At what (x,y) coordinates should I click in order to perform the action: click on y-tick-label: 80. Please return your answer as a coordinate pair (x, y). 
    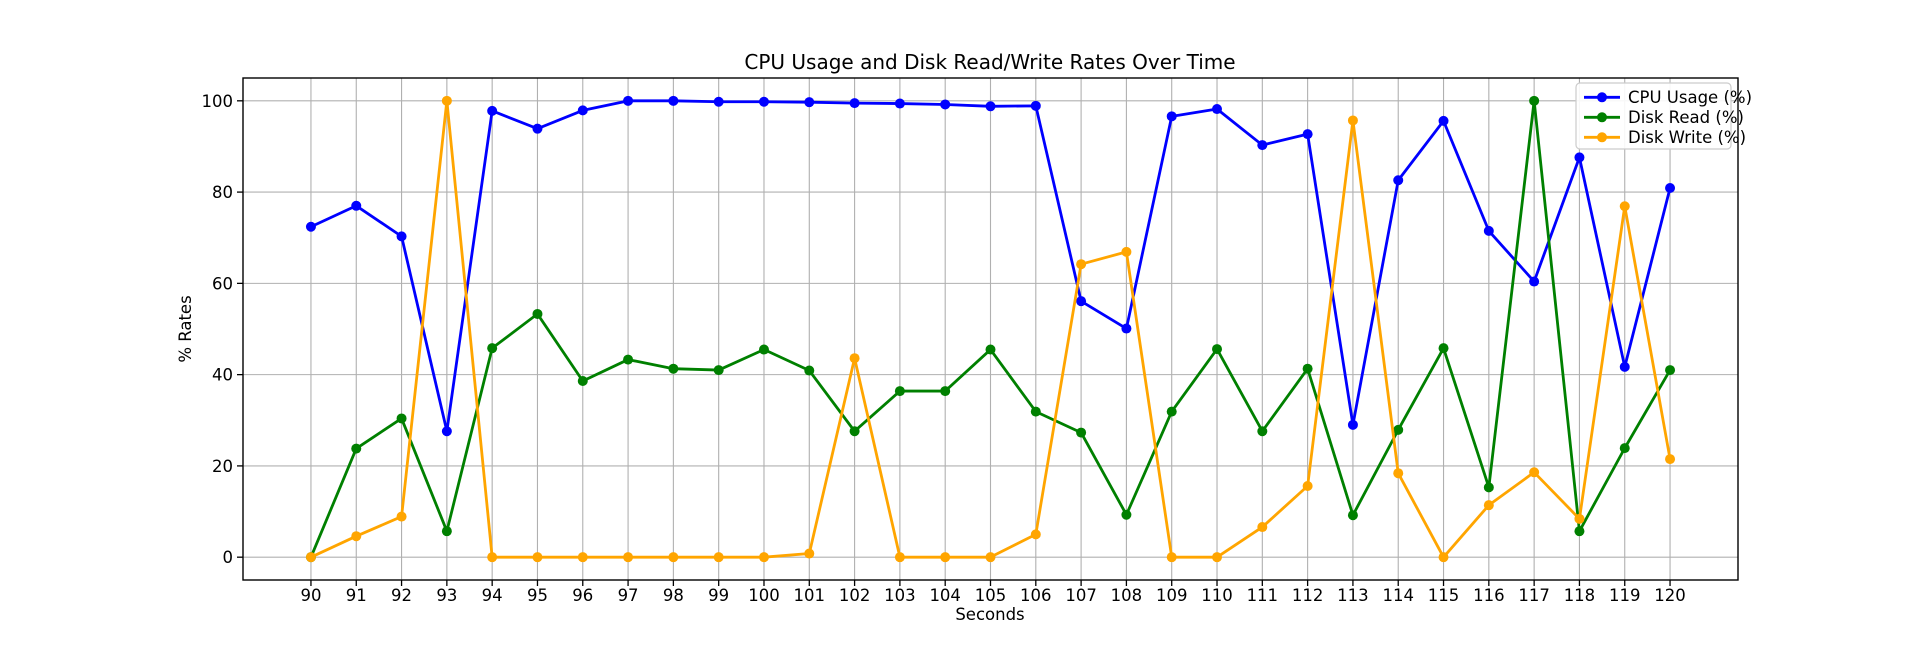
    Looking at the image, I should click on (222, 192).